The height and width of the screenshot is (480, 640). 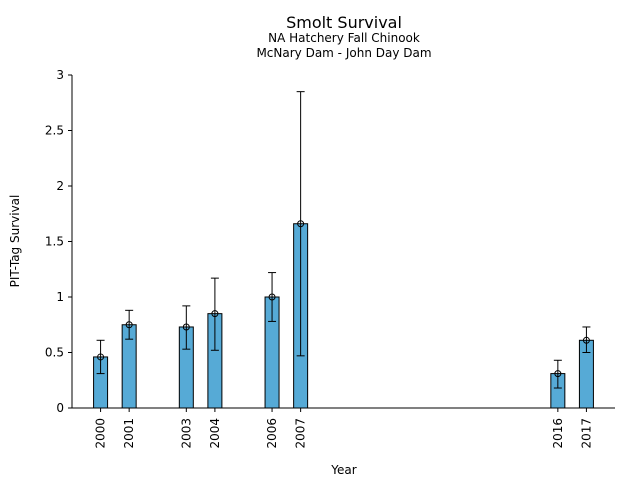 I want to click on y-tick-label: 2, so click(x=60, y=186).